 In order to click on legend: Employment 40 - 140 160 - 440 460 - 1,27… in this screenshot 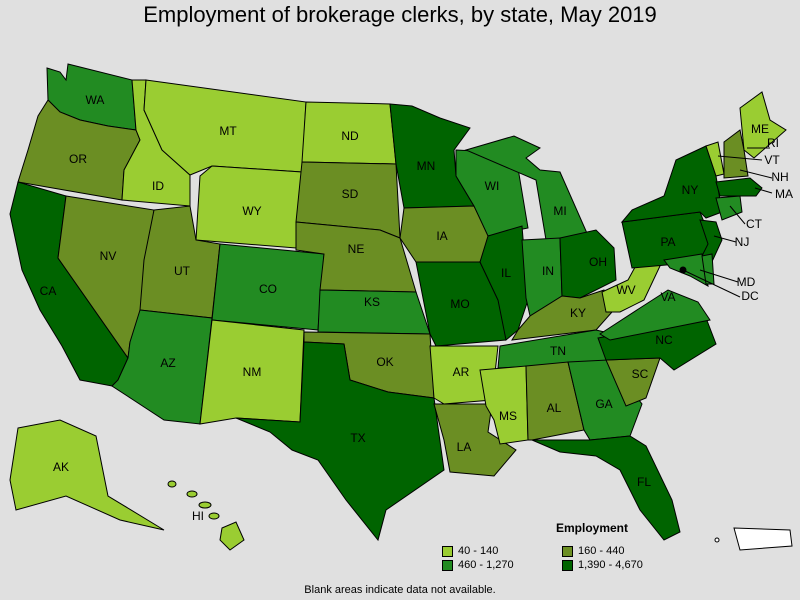, I will do `click(572, 546)`.